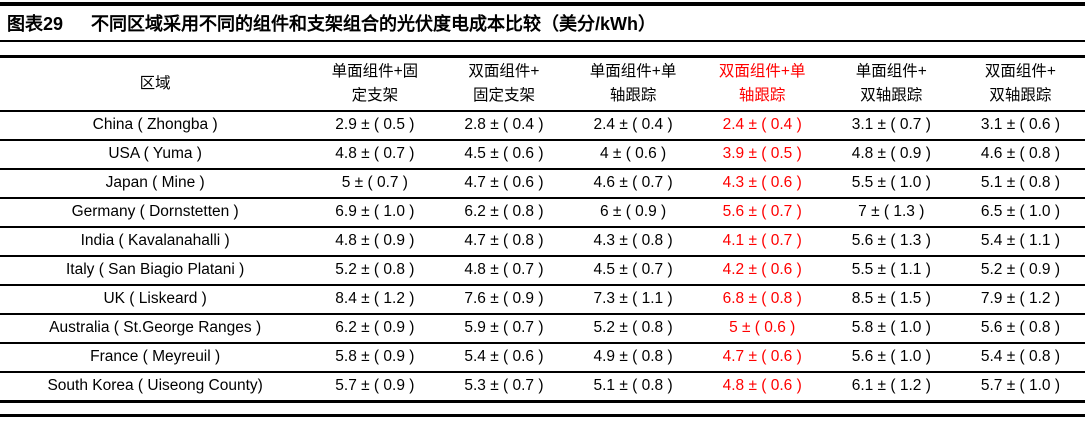 The image size is (1085, 423). What do you see at coordinates (633, 299) in the screenshot?
I see `value-cell: 7.3 ± ( 1.1 )` at bounding box center [633, 299].